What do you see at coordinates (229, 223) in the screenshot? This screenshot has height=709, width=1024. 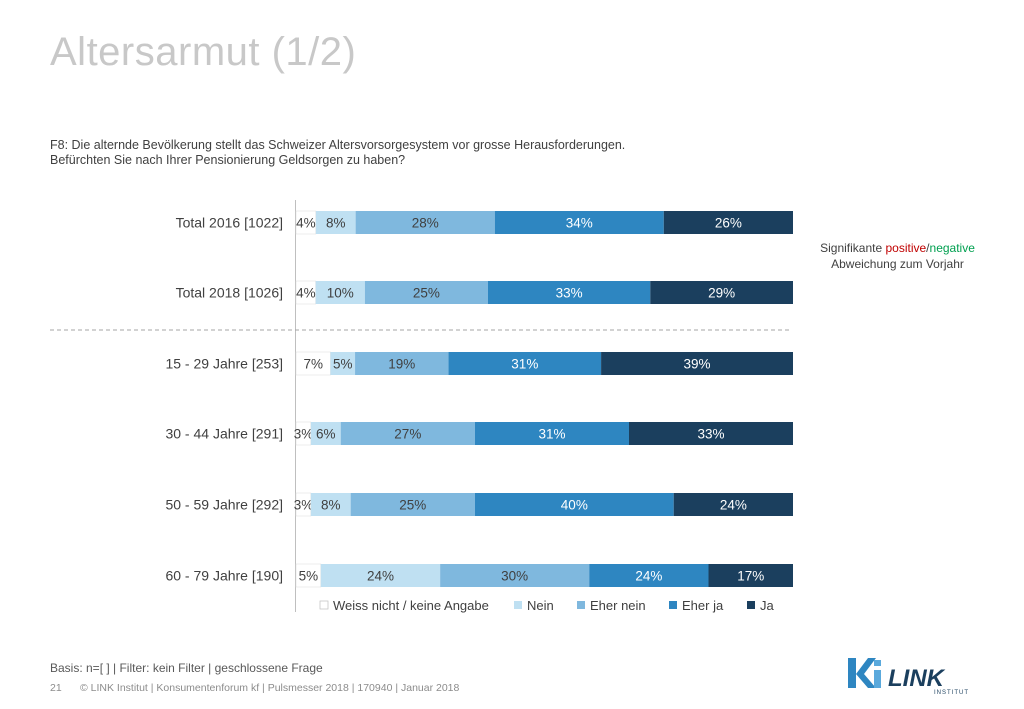 I see `row-label: Total 2016 [1022]` at bounding box center [229, 223].